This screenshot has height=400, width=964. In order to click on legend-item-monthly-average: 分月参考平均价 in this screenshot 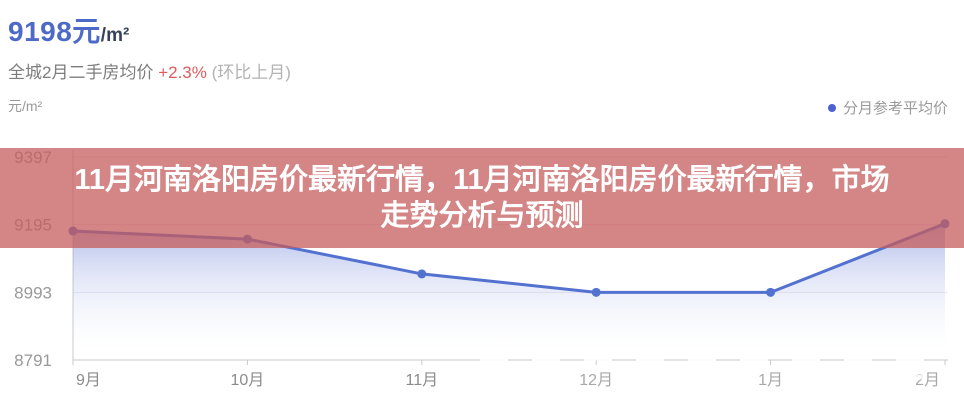, I will do `click(887, 107)`.